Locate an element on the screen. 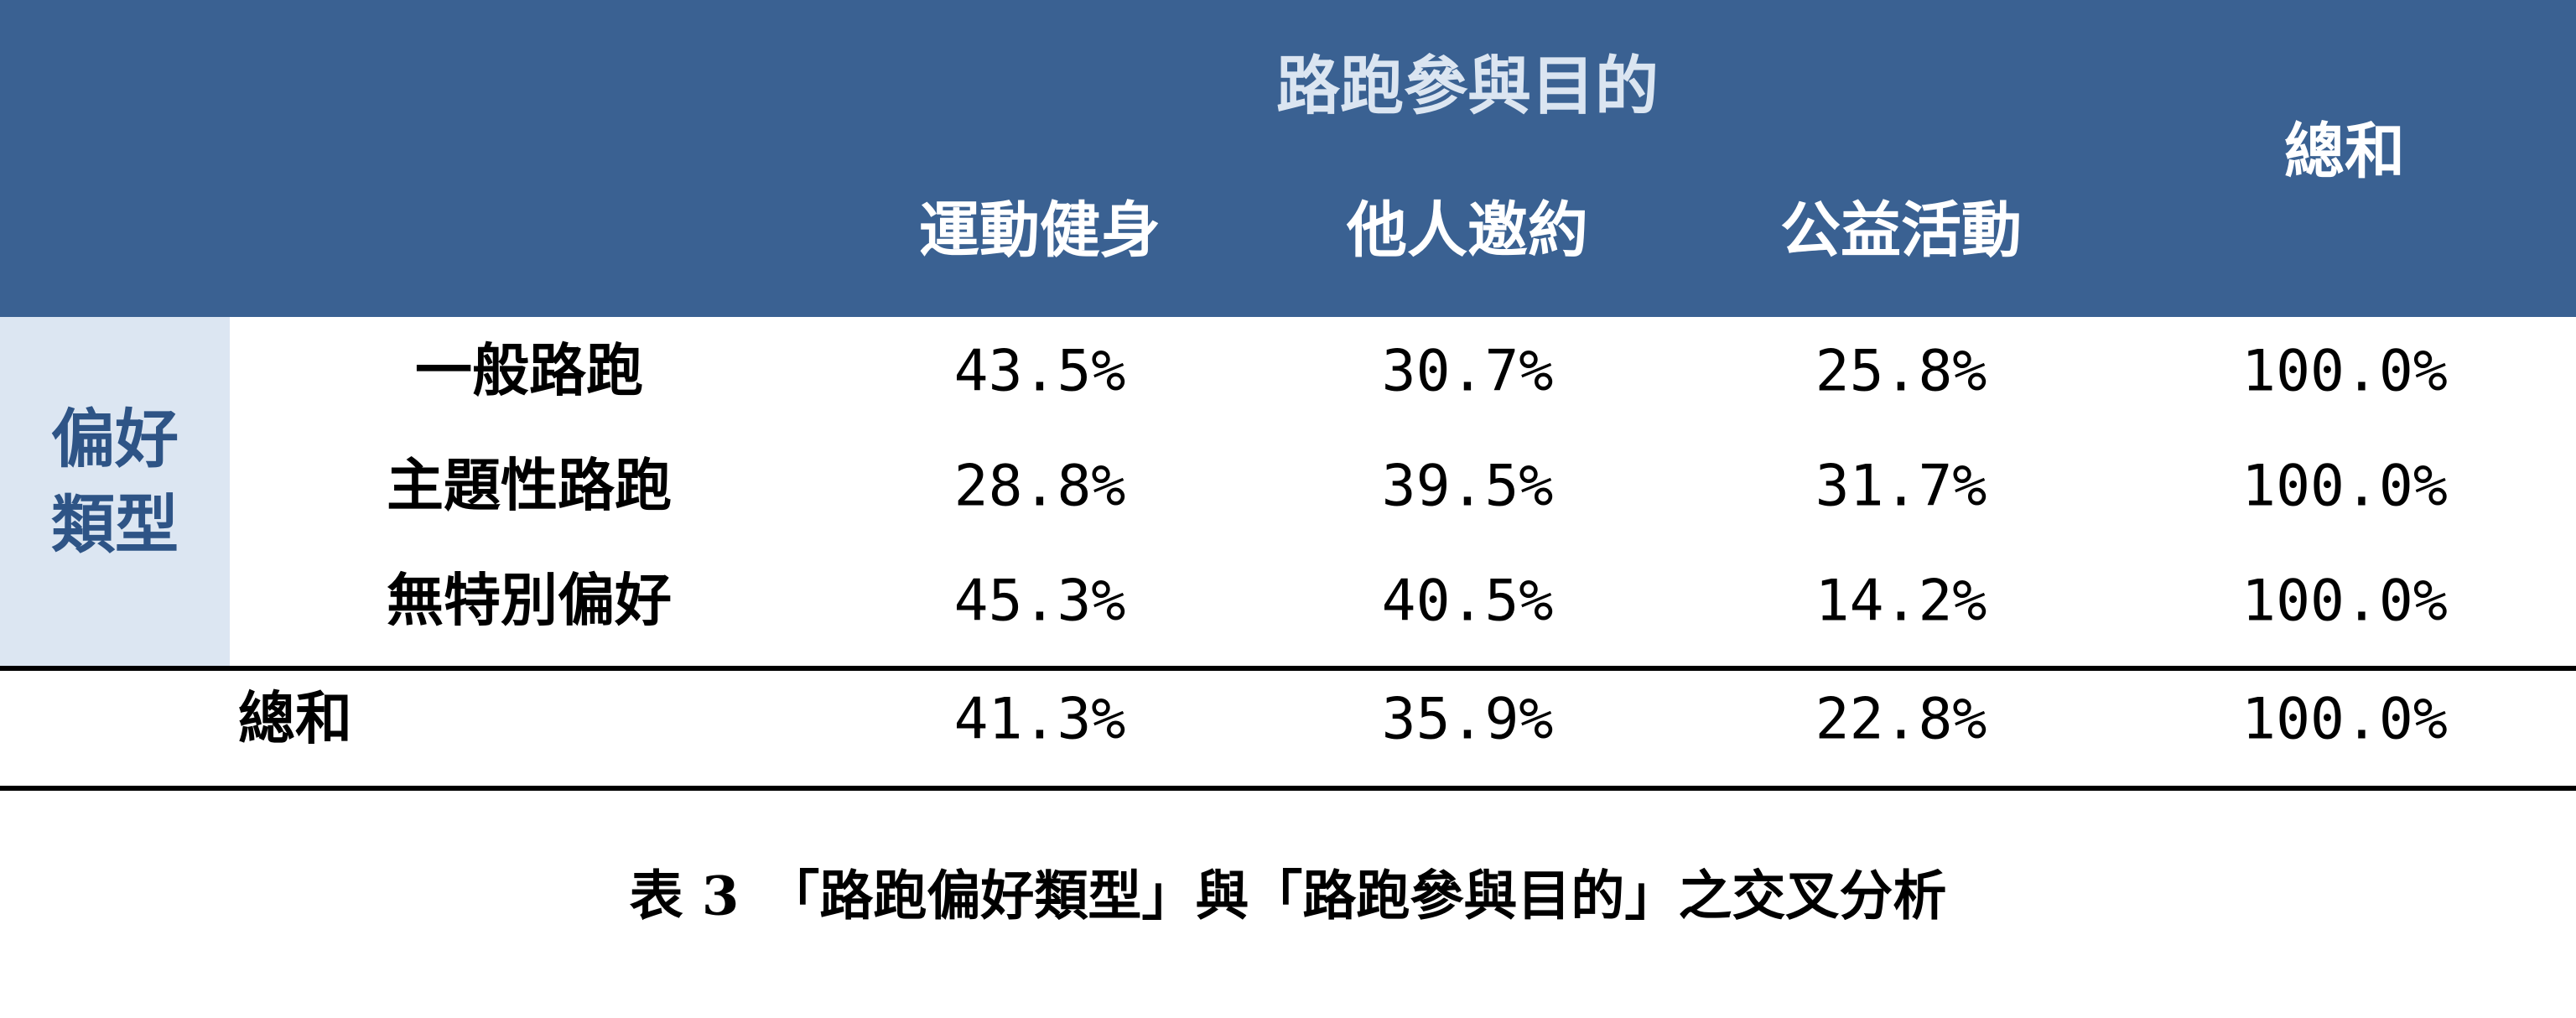 Image resolution: width=2576 pixels, height=1018 pixels. column-header: 公益活動 is located at coordinates (1901, 231).